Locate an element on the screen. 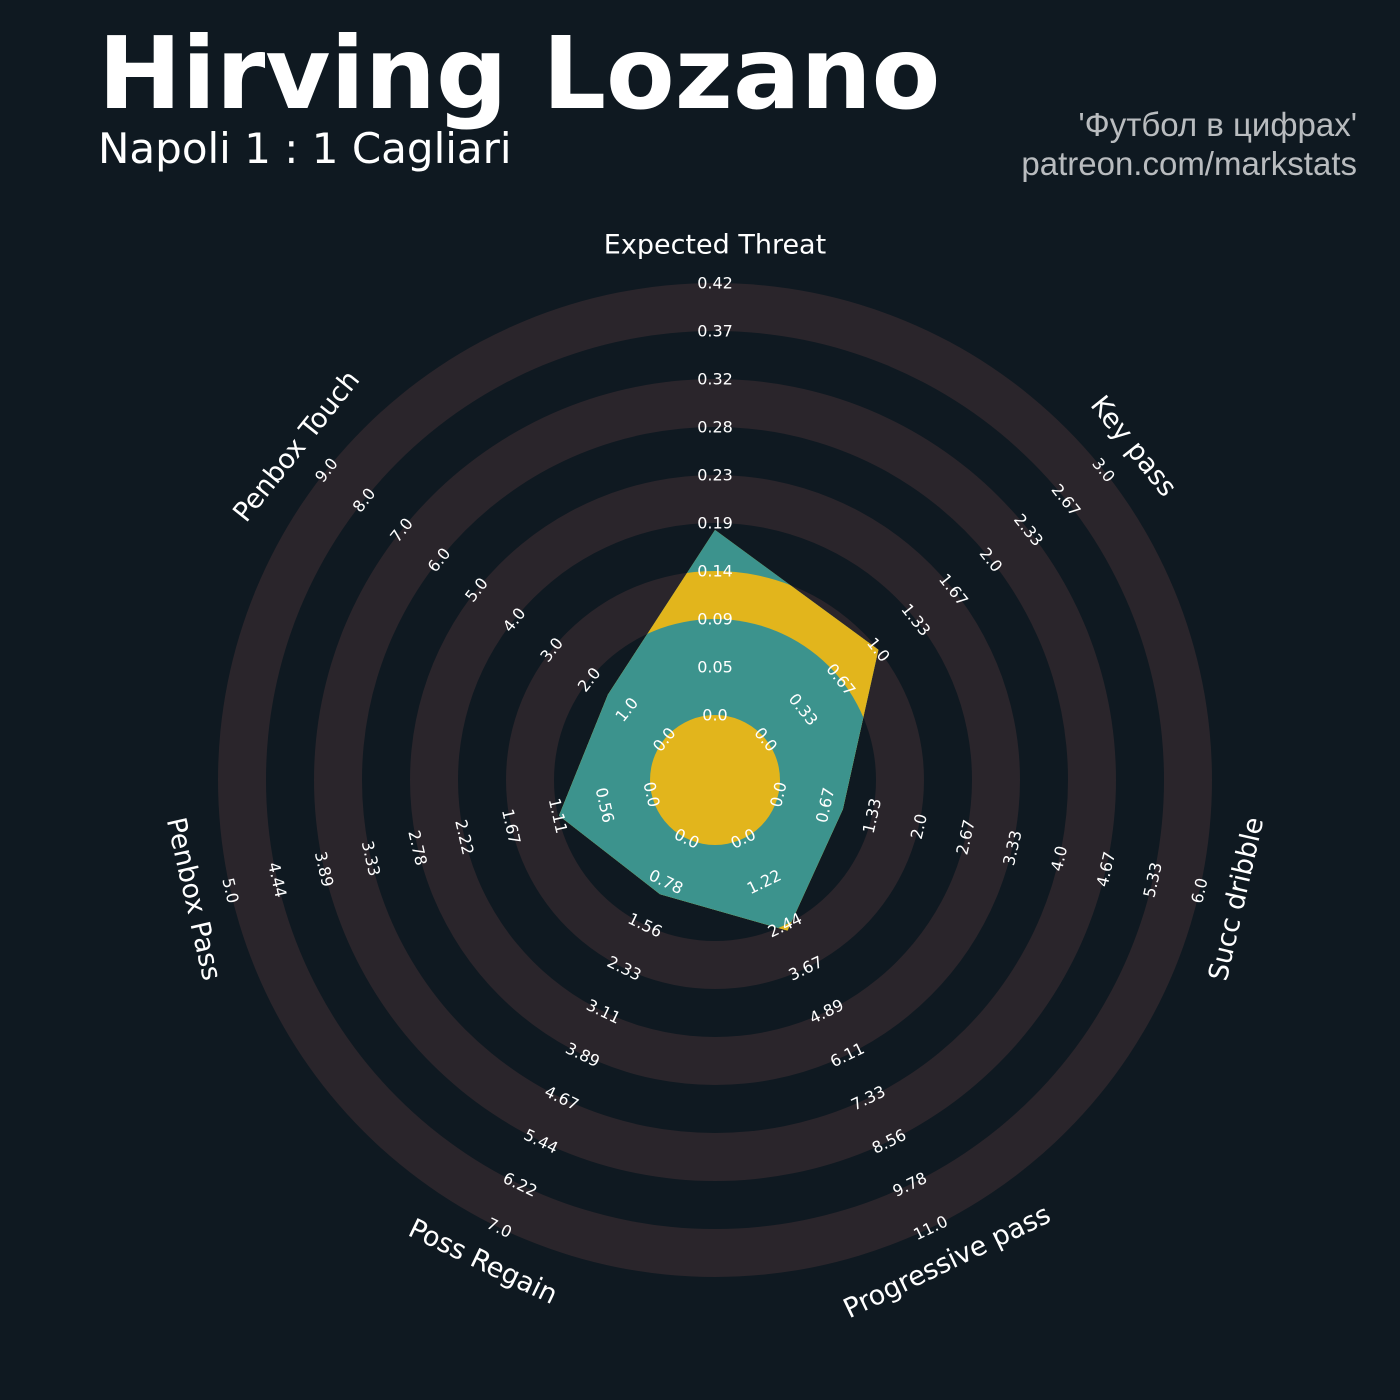 Image resolution: width=1400 pixels, height=1400 pixels. tick-label: 0.14 is located at coordinates (715, 571).